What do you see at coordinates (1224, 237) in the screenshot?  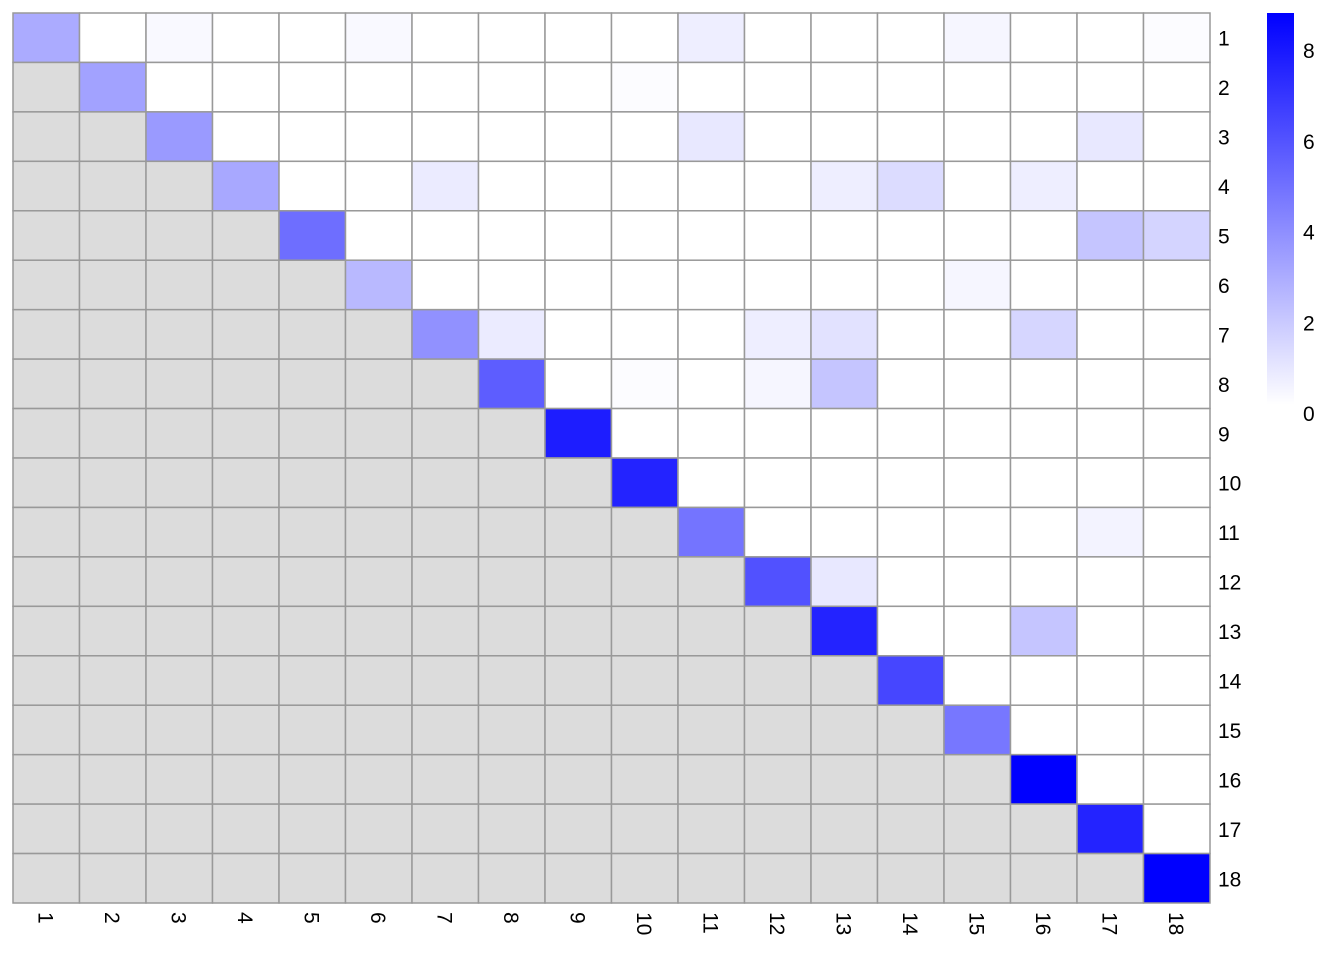 I see `row-label: 5` at bounding box center [1224, 237].